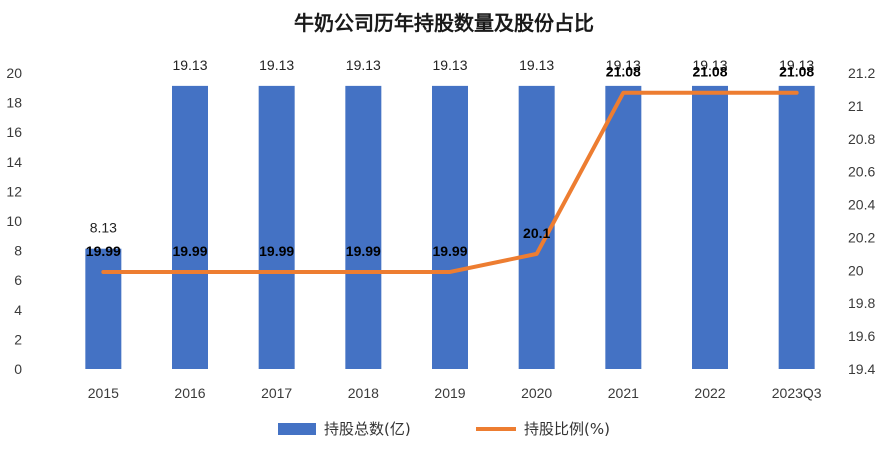  I want to click on legend-swatch-bar, so click(297, 429).